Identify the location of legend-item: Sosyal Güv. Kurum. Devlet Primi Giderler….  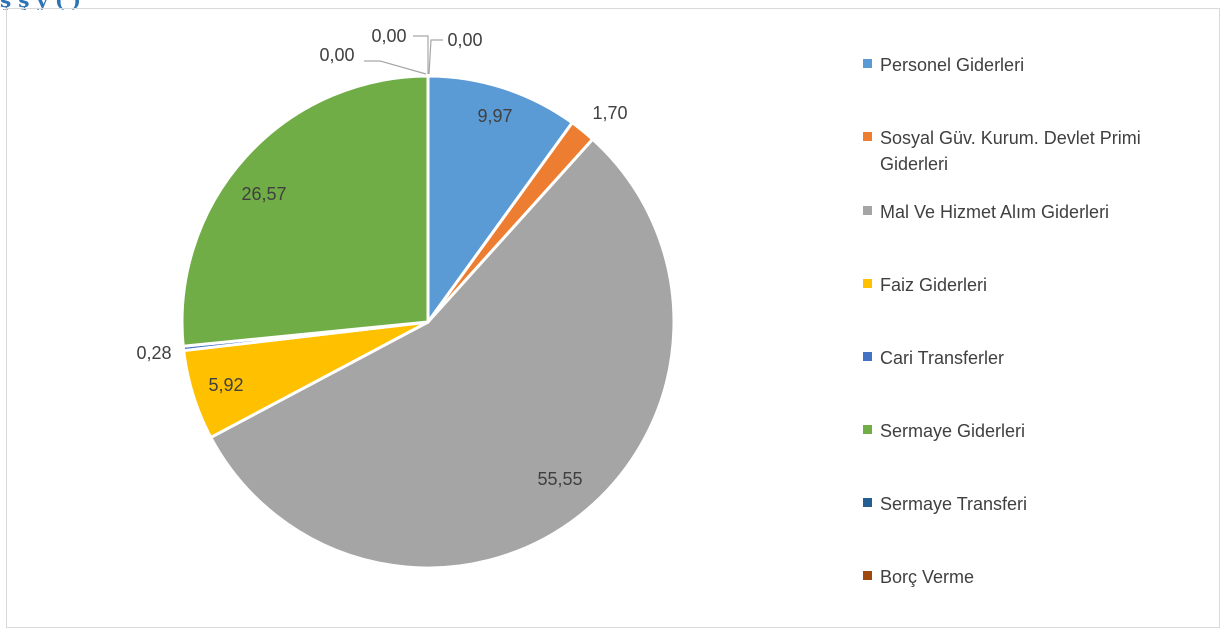
(1031, 151).